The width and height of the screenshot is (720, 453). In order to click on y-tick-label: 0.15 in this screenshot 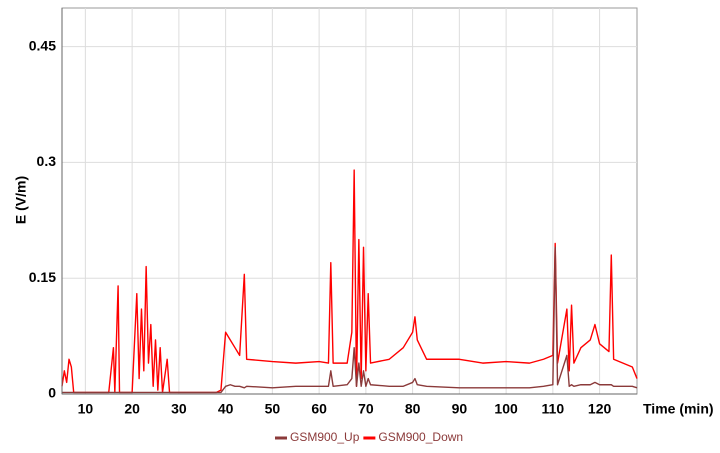, I will do `click(42, 277)`.